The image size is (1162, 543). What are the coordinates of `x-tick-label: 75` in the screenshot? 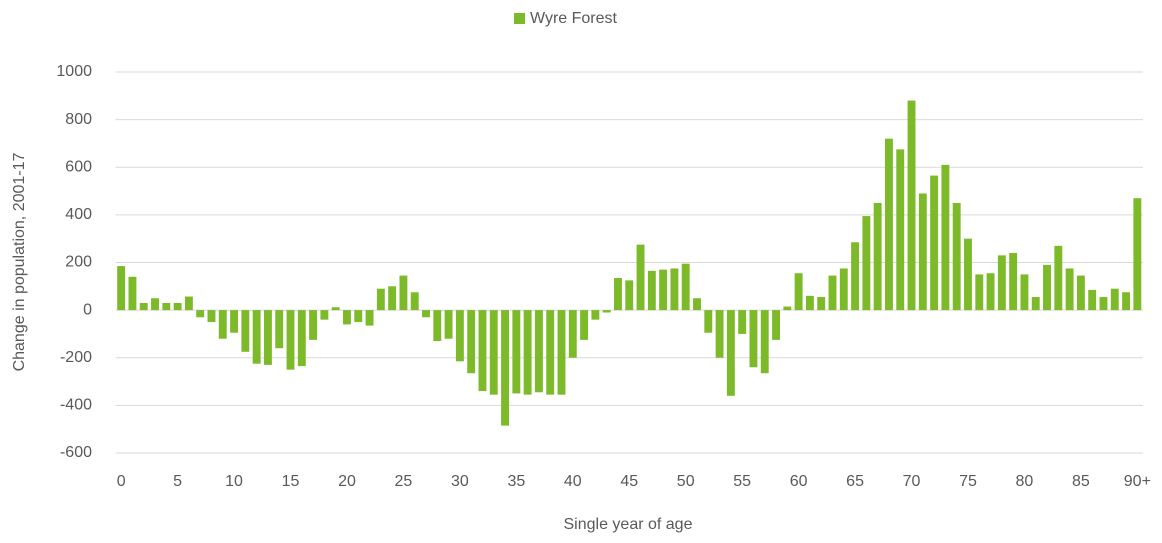 It's located at (968, 481).